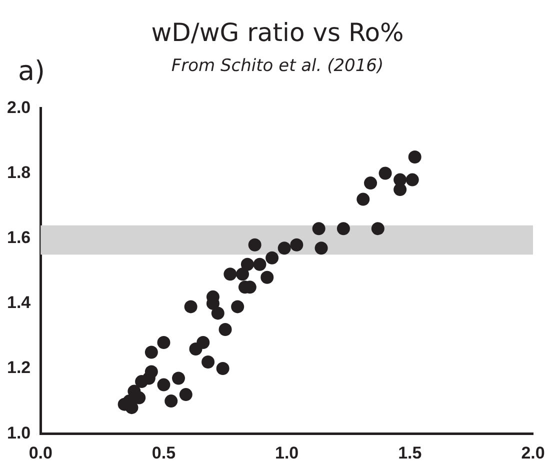  What do you see at coordinates (18, 172) in the screenshot?
I see `y-tick-label: 1.8` at bounding box center [18, 172].